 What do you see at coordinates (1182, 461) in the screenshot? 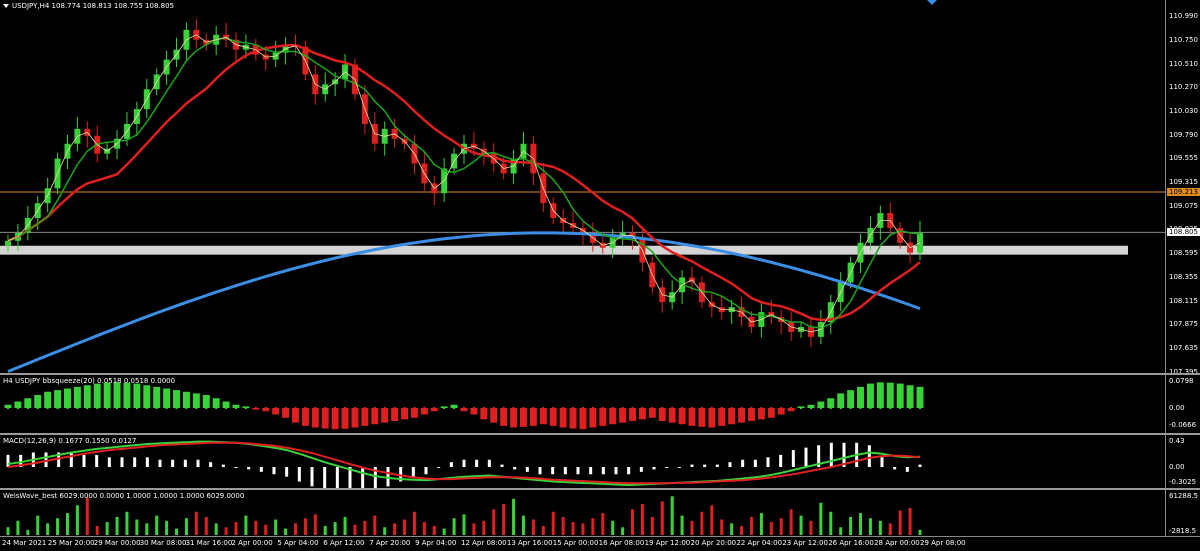
I see `macd-axis: 0.43 0.00 -0.3025` at bounding box center [1182, 461].